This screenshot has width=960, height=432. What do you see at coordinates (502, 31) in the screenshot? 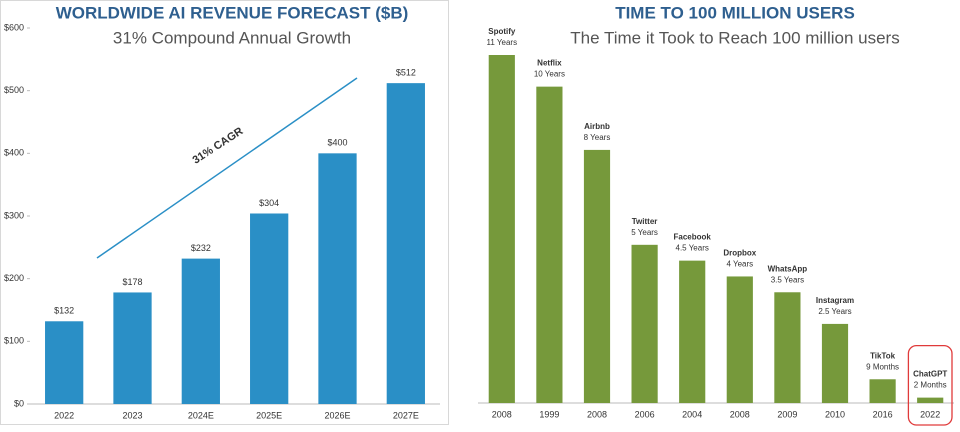
I see `bar-name: Spotify` at bounding box center [502, 31].